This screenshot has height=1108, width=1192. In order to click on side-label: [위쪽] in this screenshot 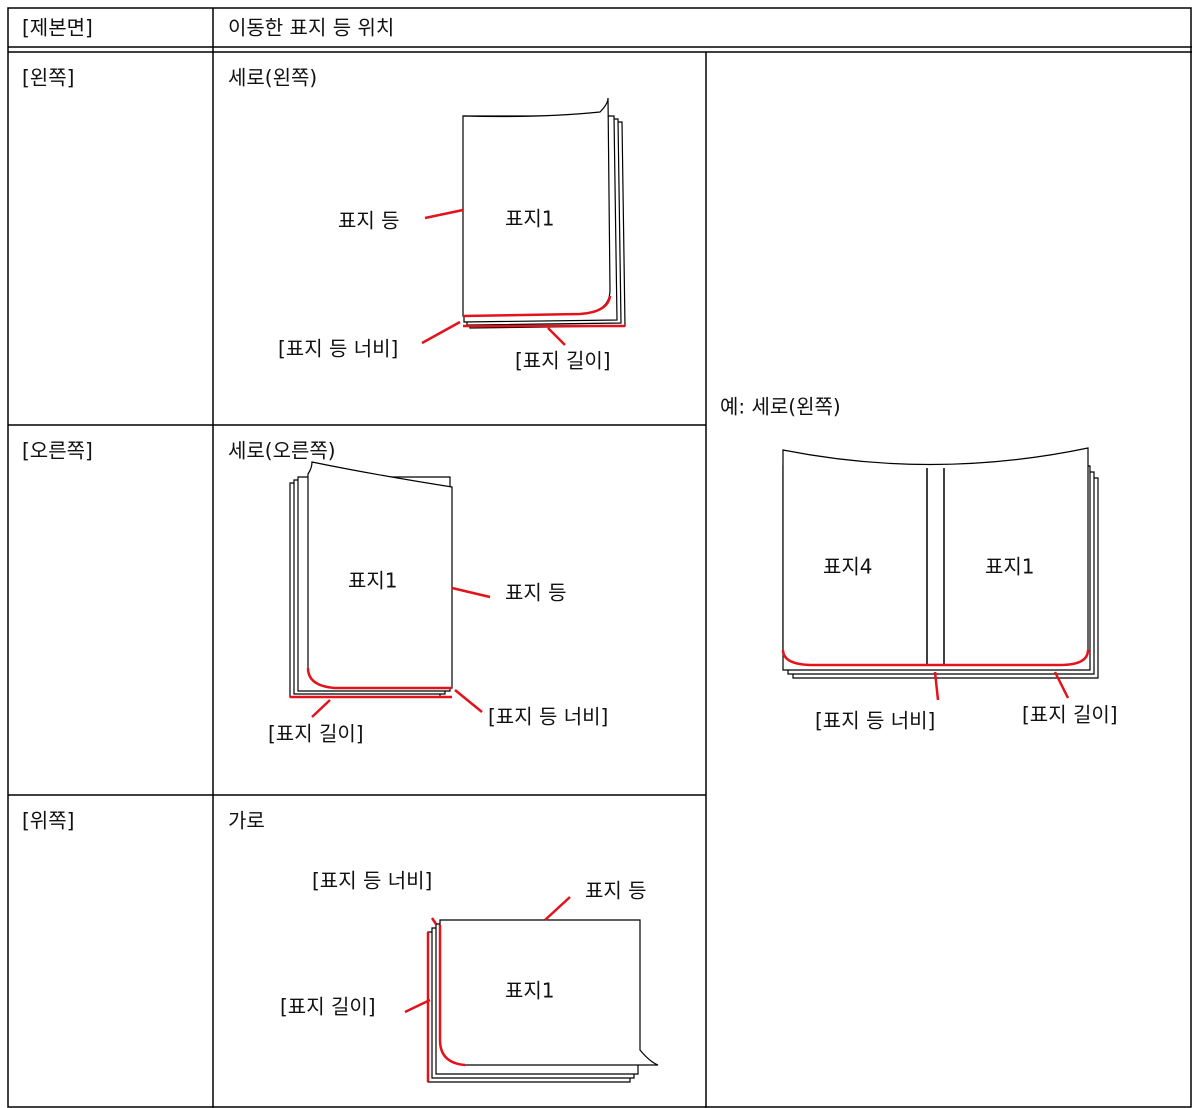, I will do `click(48, 821)`.